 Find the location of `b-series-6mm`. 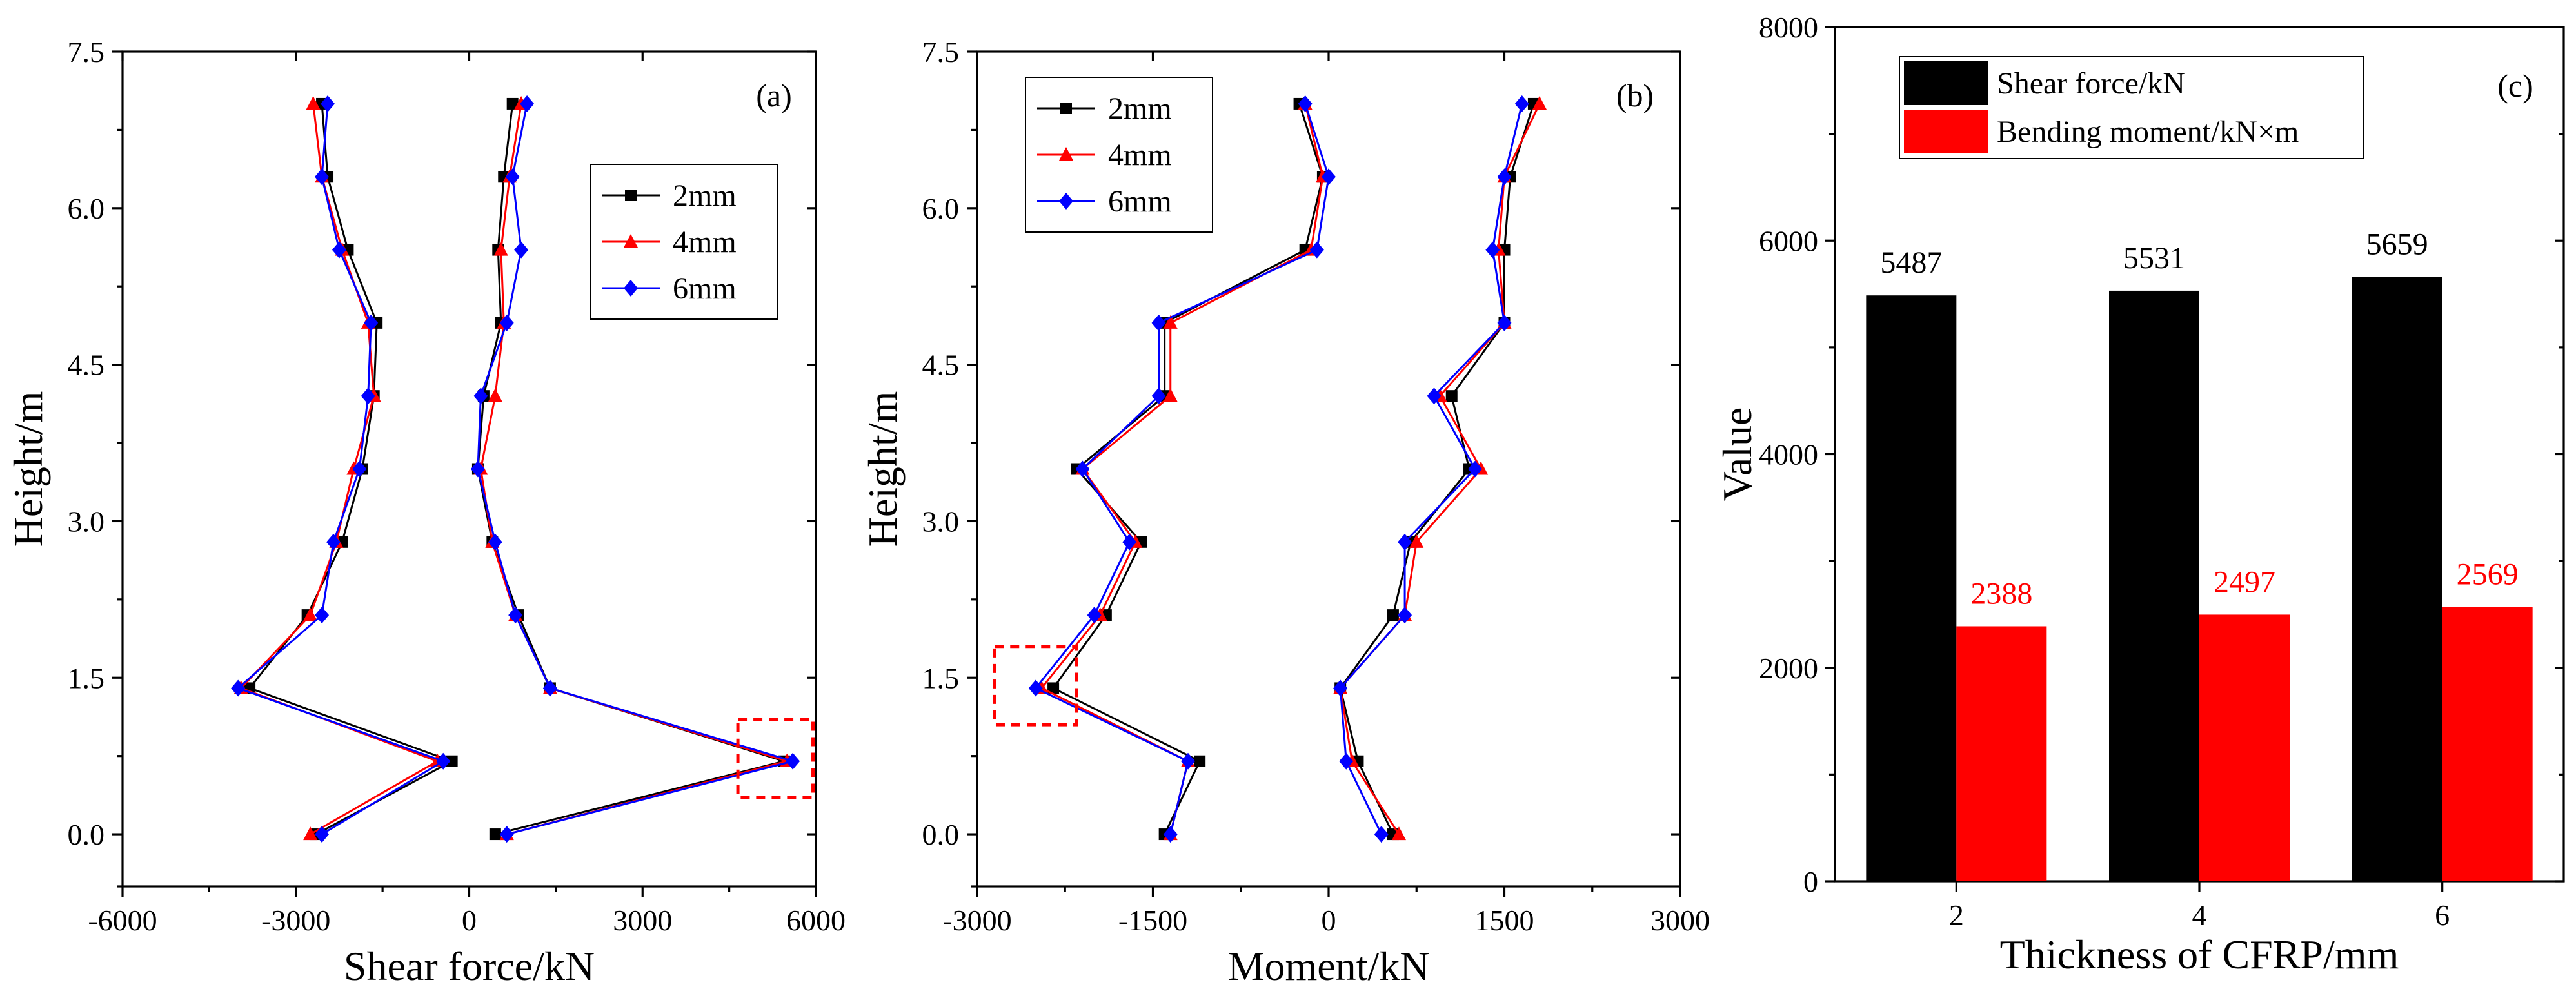

b-series-6mm is located at coordinates (1278, 469).